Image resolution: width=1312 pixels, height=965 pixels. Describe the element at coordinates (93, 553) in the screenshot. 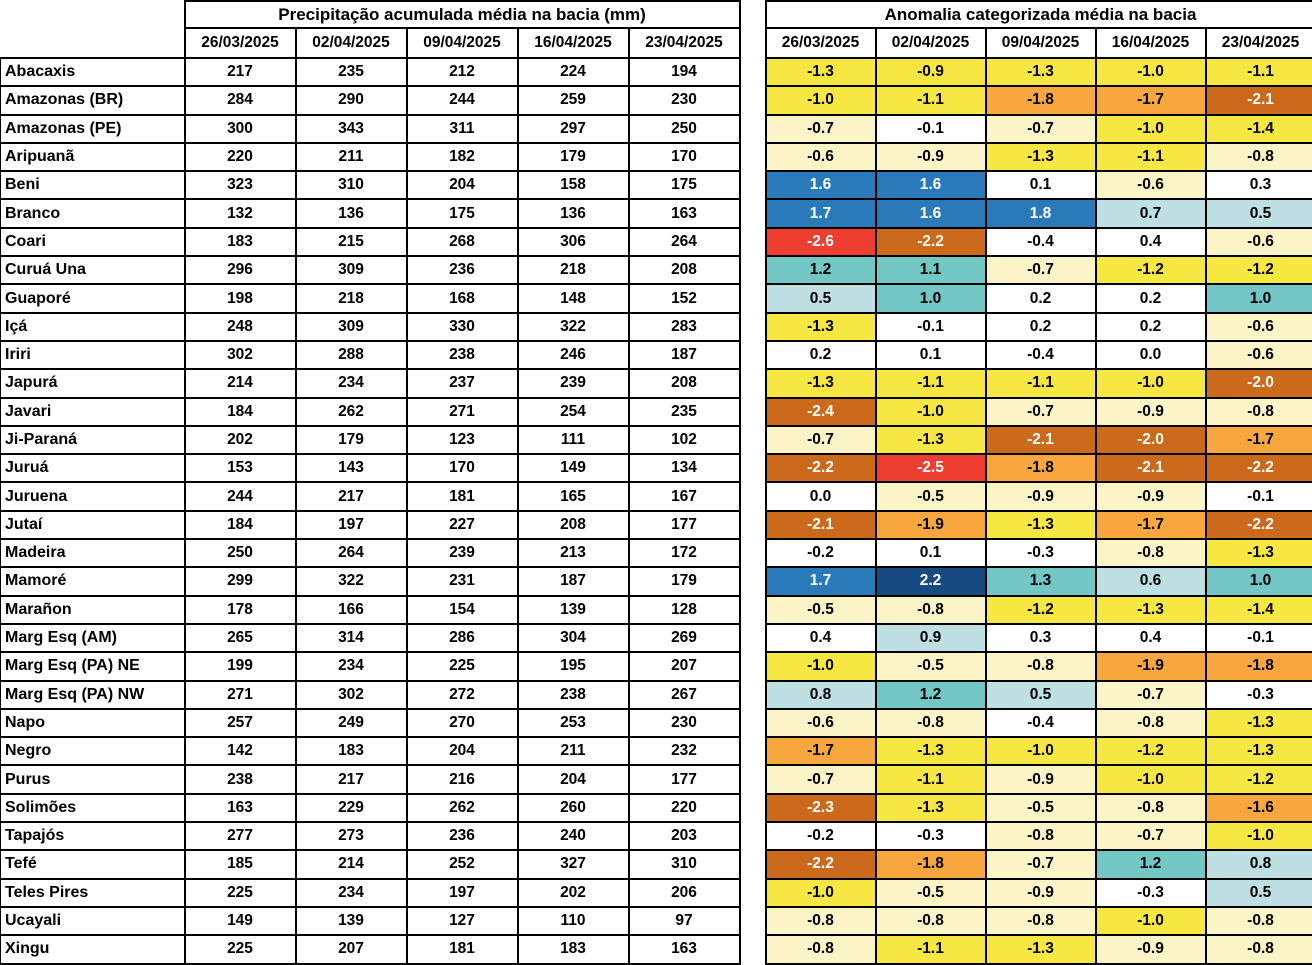

I see `basin-label: Madeira` at that location.